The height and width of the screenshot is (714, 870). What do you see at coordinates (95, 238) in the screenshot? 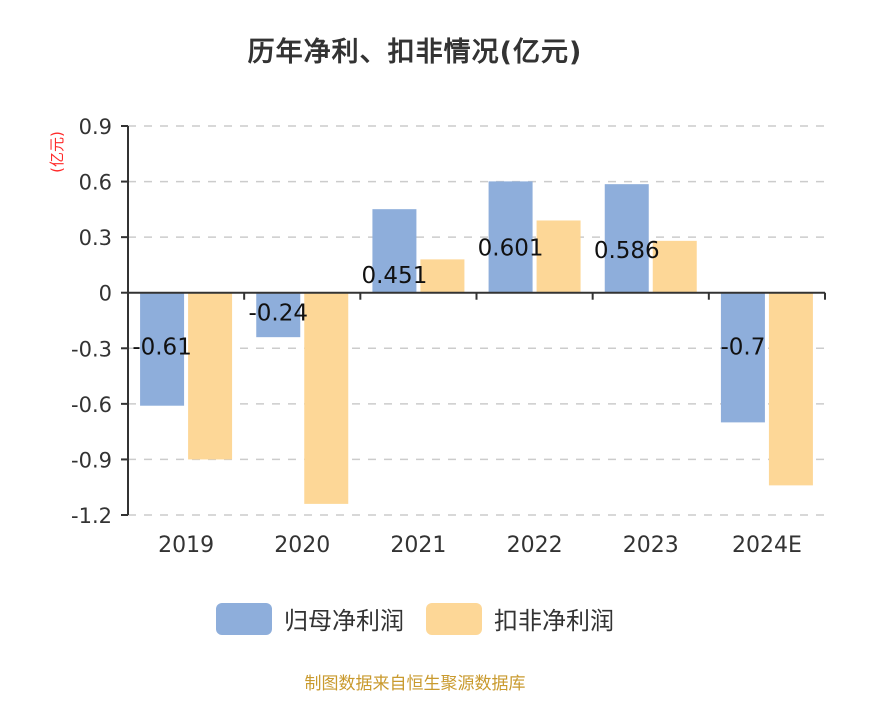
I see `y-tick-label: 0.3` at bounding box center [95, 238].